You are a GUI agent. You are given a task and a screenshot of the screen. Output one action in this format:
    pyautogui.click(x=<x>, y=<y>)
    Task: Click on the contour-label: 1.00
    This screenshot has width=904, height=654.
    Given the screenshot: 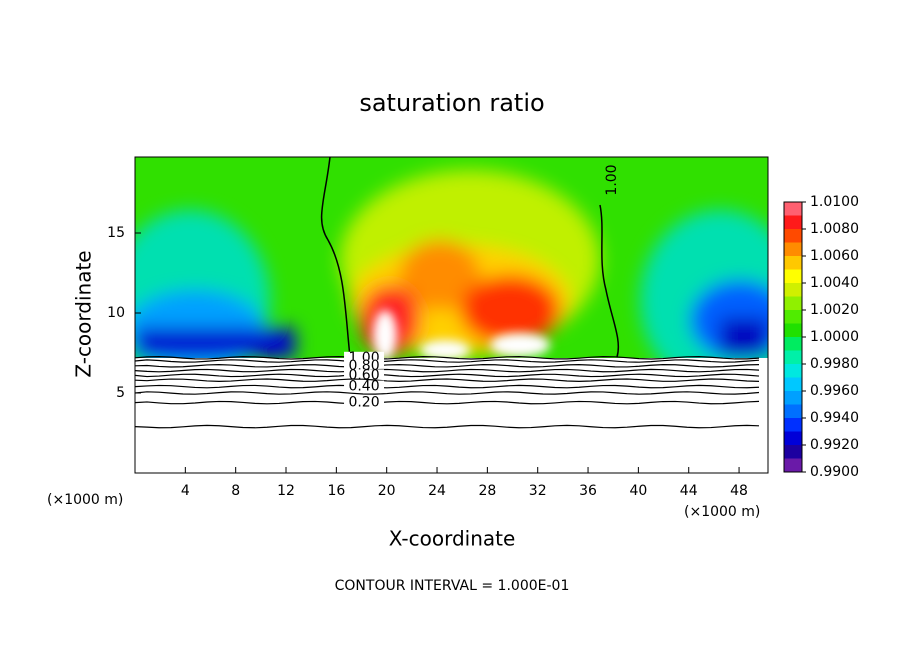 What is the action you would take?
    pyautogui.click(x=612, y=179)
    